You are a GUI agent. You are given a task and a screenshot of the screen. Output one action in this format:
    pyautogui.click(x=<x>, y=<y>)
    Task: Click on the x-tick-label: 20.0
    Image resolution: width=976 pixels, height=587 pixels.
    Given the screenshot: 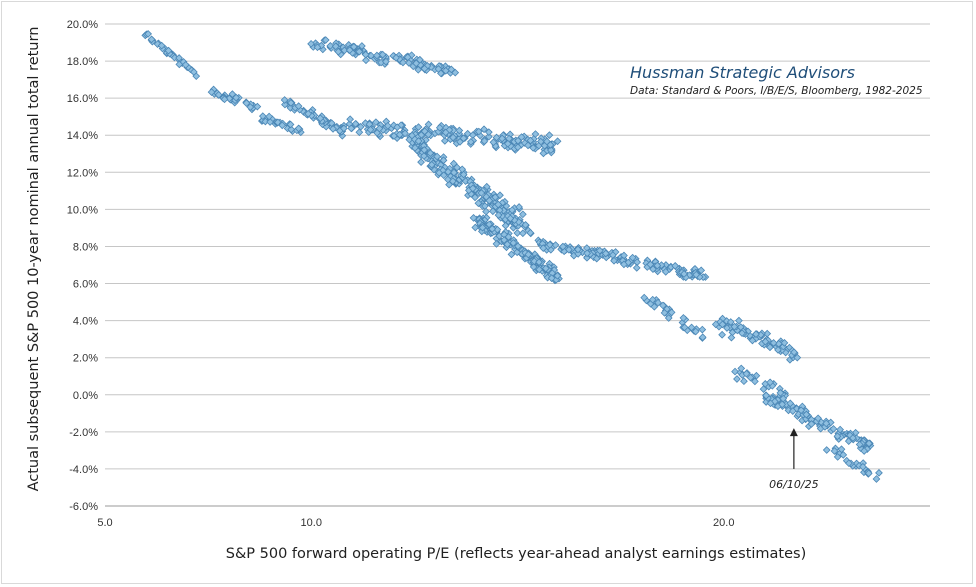 What is the action you would take?
    pyautogui.click(x=723, y=523)
    